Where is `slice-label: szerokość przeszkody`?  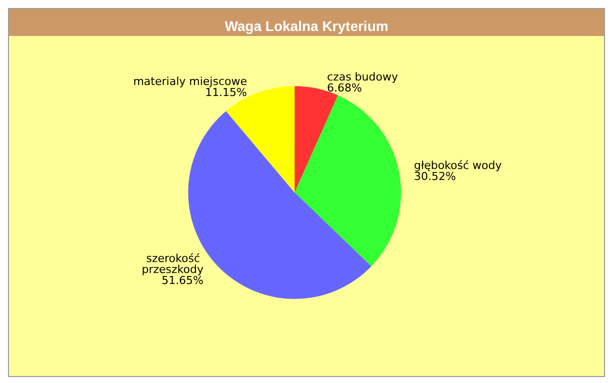
slice-label: szerokość przeszkody is located at coordinates (173, 264).